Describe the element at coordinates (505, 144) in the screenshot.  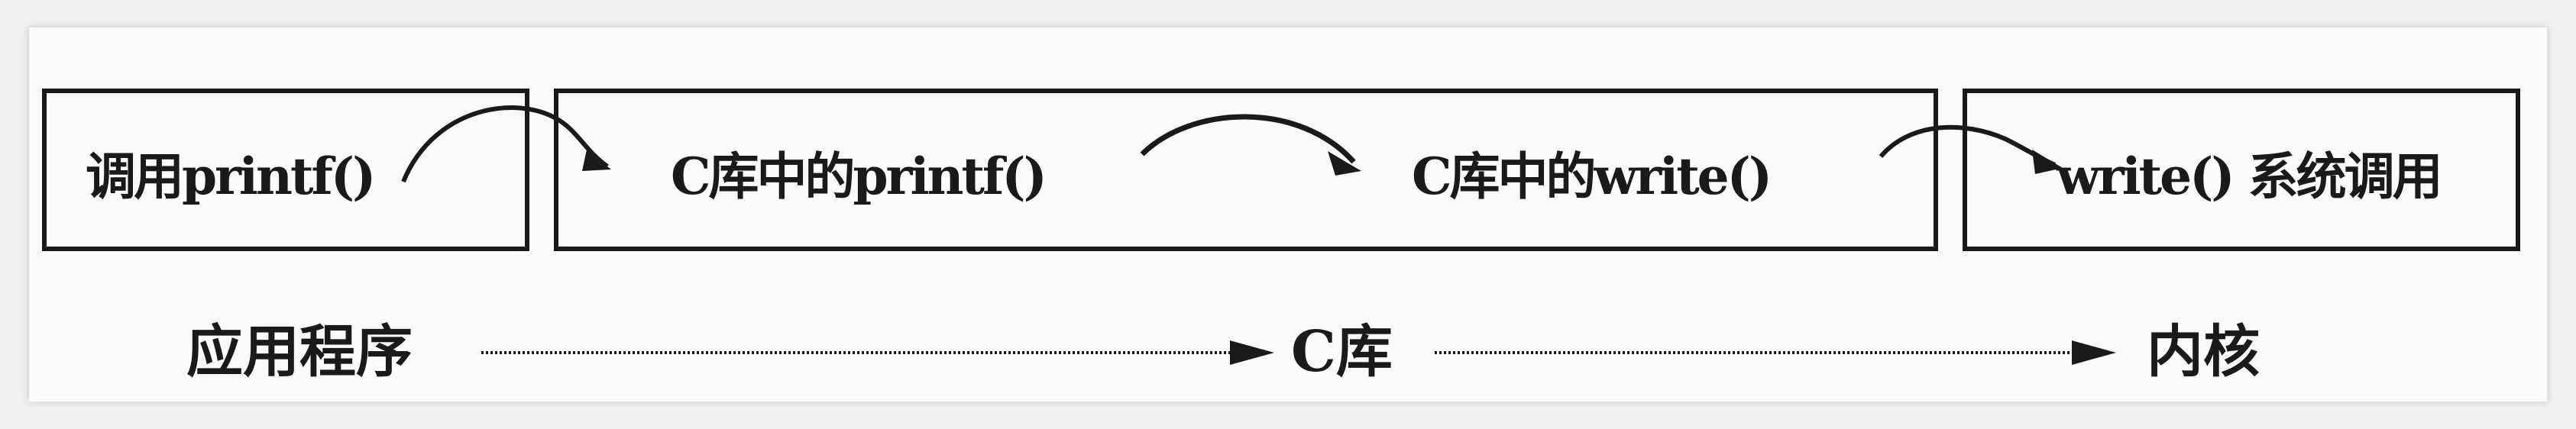
I see `printf-to-c-printf-arrow` at that location.